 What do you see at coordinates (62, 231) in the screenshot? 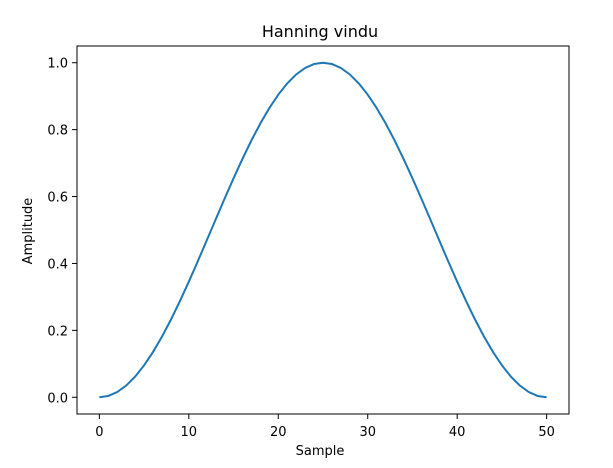
I see `y-axis: 0.0 0.2 0.4 0.6 0.8 1.0` at bounding box center [62, 231].